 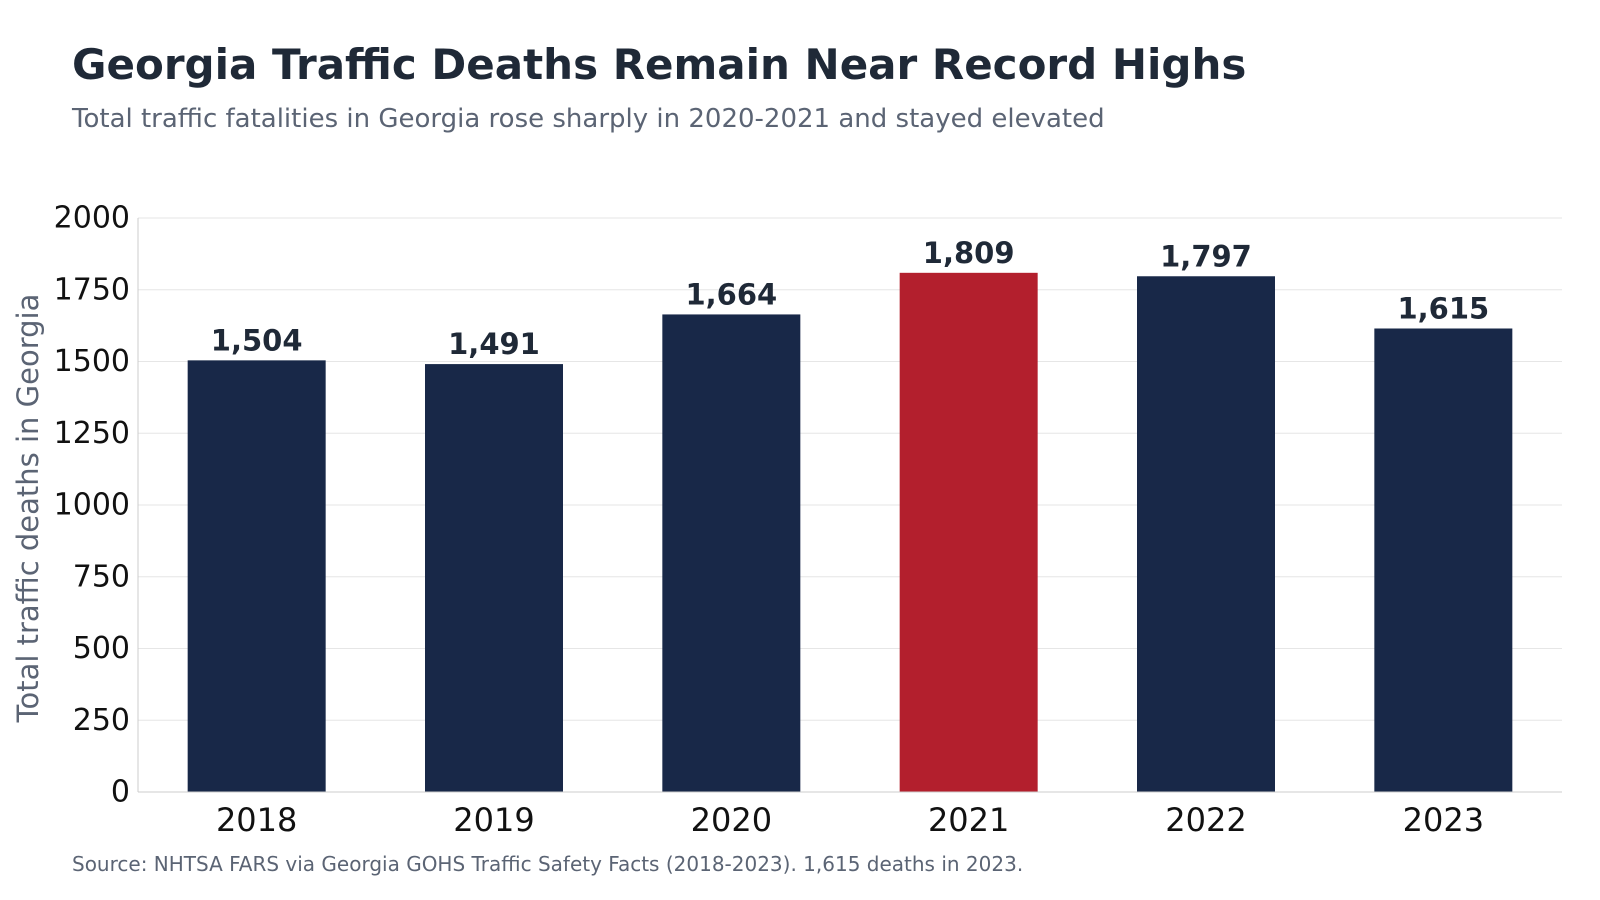 I want to click on y-tick-label: 2000, so click(x=92, y=218).